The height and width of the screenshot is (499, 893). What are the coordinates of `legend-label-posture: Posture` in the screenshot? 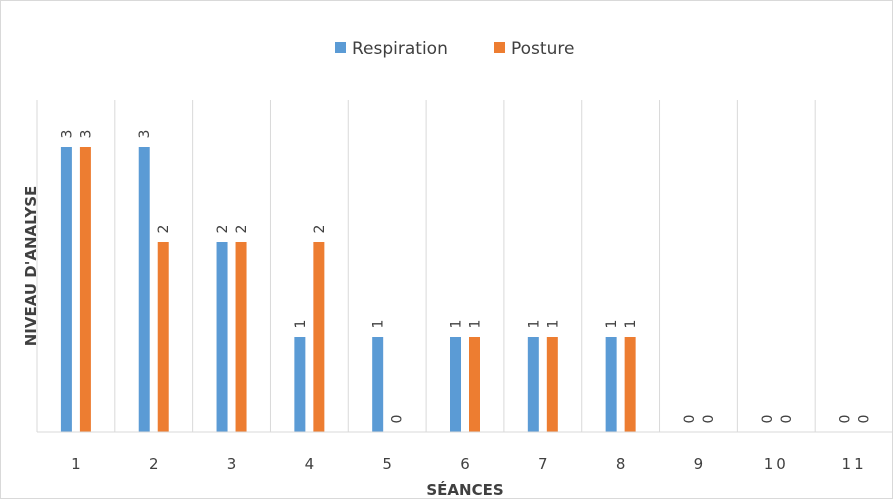 It's located at (542, 49).